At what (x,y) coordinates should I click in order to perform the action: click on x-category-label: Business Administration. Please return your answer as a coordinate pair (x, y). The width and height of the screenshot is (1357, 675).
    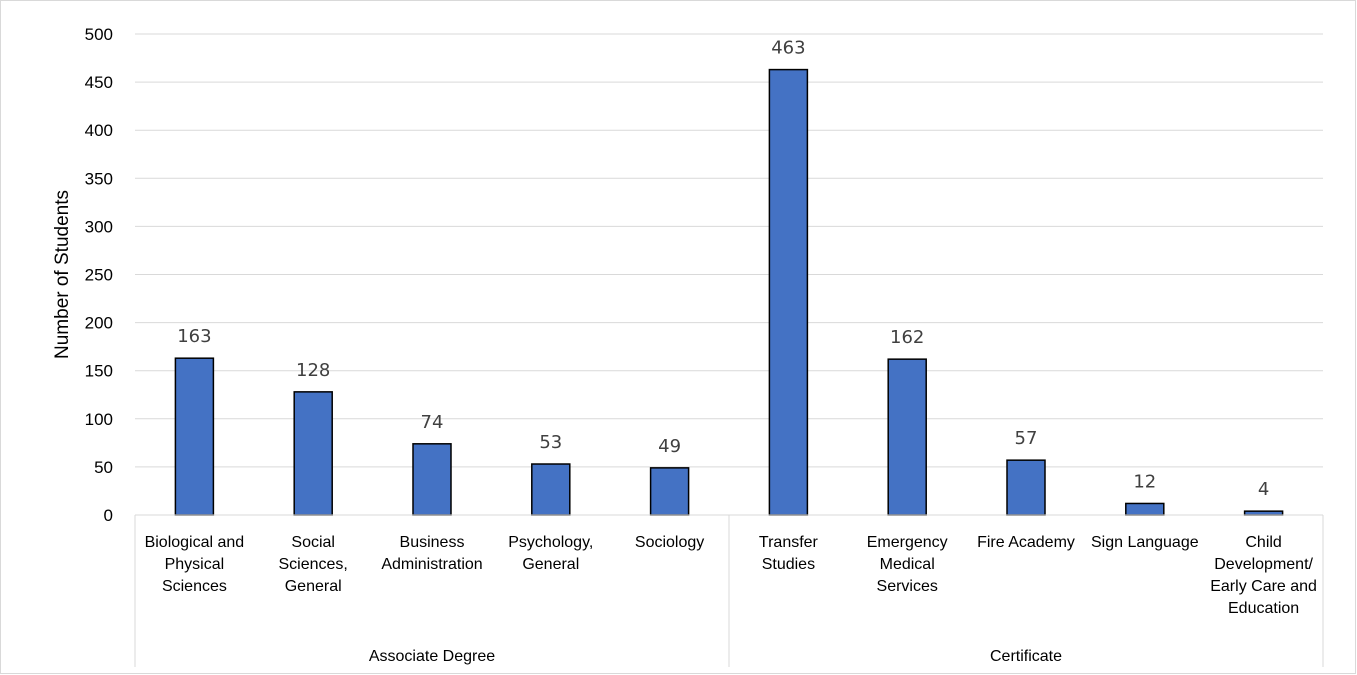
    Looking at the image, I should click on (431, 553).